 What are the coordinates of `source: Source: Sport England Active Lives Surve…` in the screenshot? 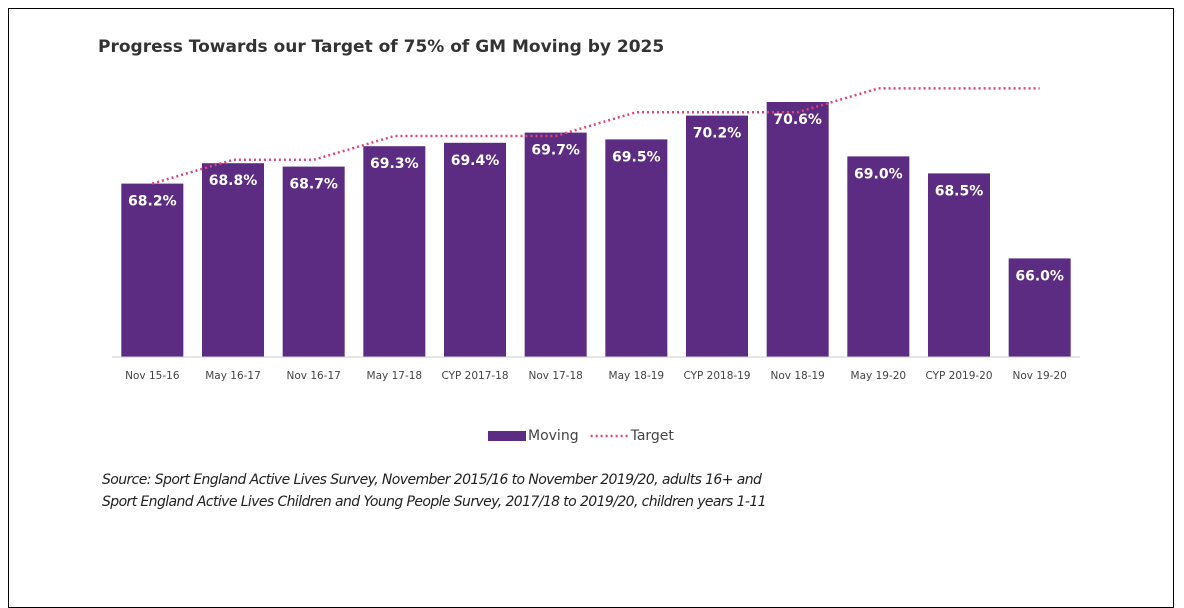 It's located at (432, 480).